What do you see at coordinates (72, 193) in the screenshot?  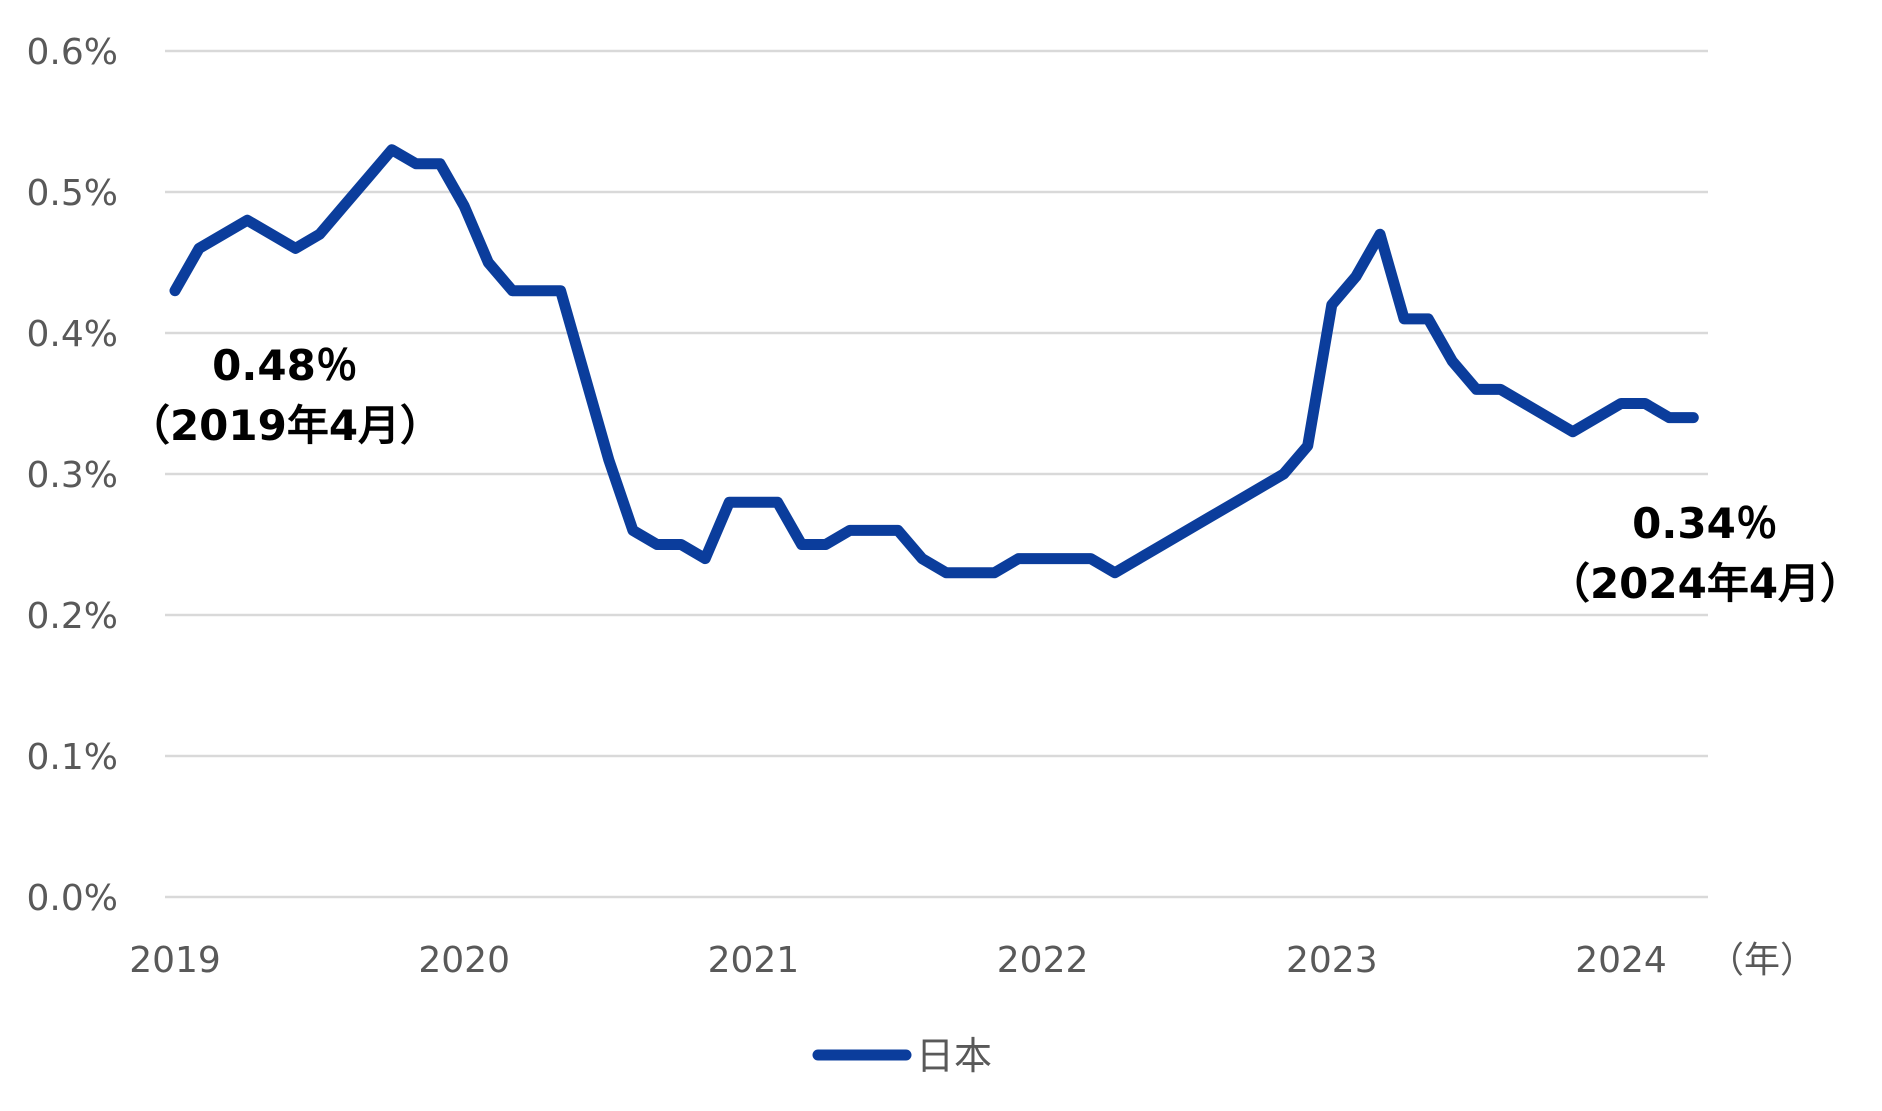 I see `y-tick-label: 0.5%` at bounding box center [72, 193].